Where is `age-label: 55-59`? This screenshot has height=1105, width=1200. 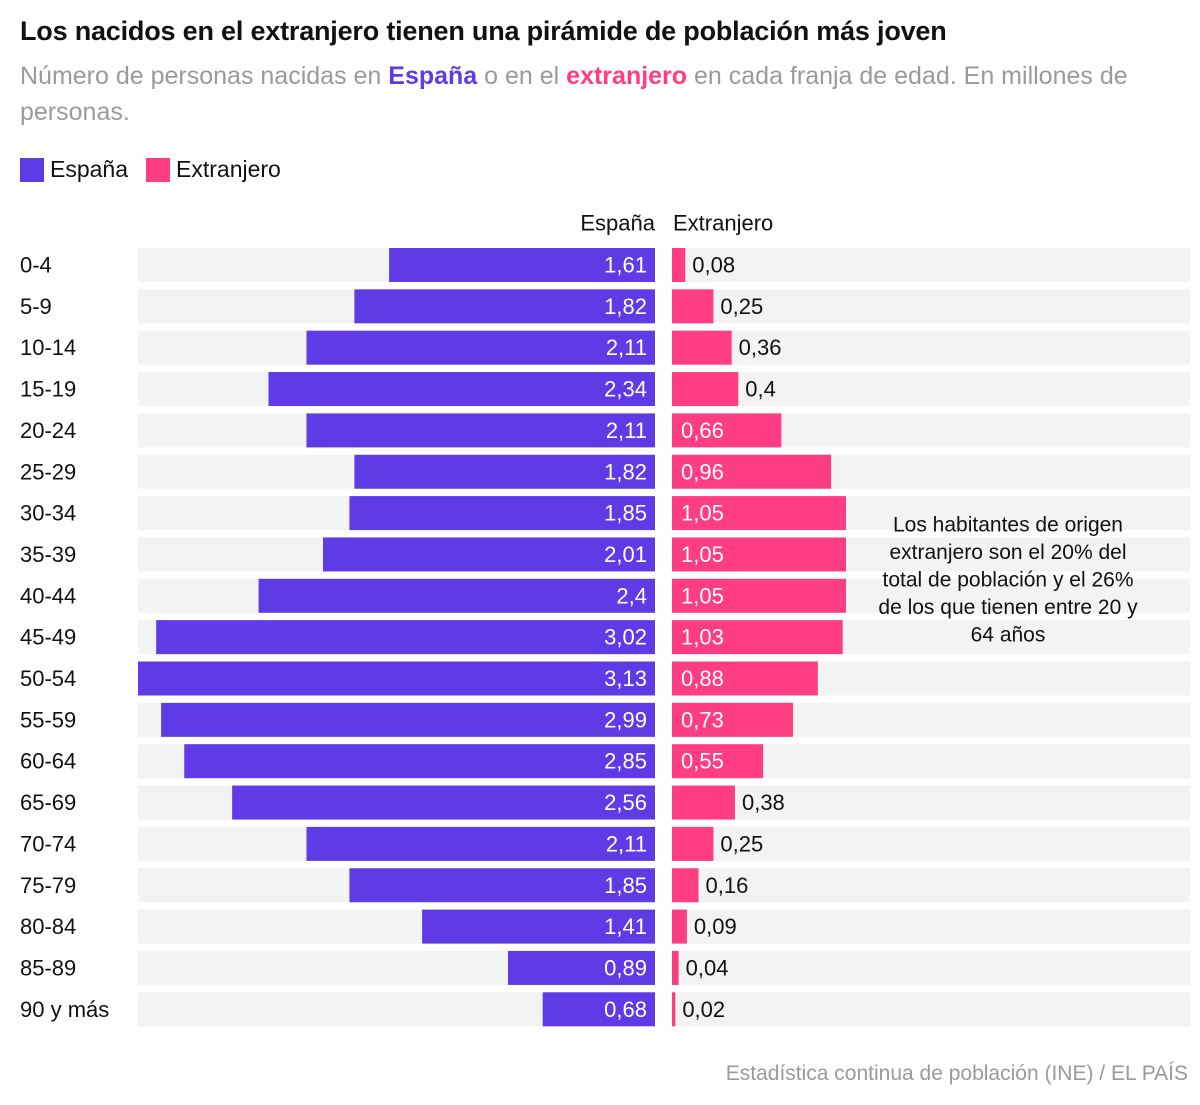
age-label: 55-59 is located at coordinates (48, 719).